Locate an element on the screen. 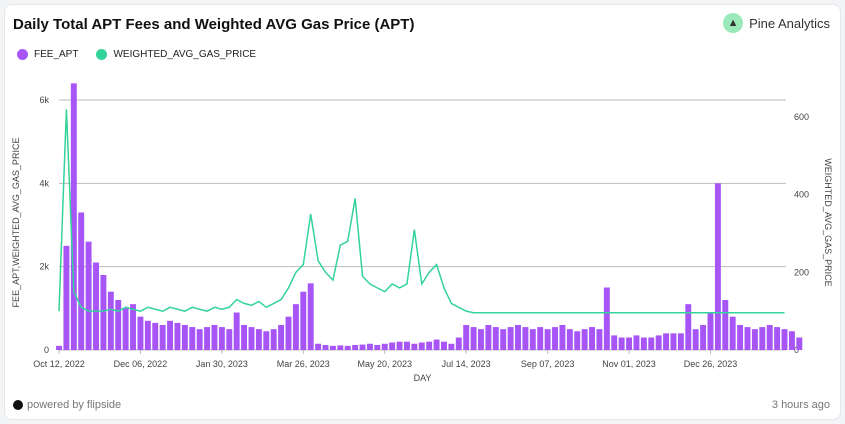 This screenshot has width=845, height=424. y-tick-label: 4k is located at coordinates (44, 183).